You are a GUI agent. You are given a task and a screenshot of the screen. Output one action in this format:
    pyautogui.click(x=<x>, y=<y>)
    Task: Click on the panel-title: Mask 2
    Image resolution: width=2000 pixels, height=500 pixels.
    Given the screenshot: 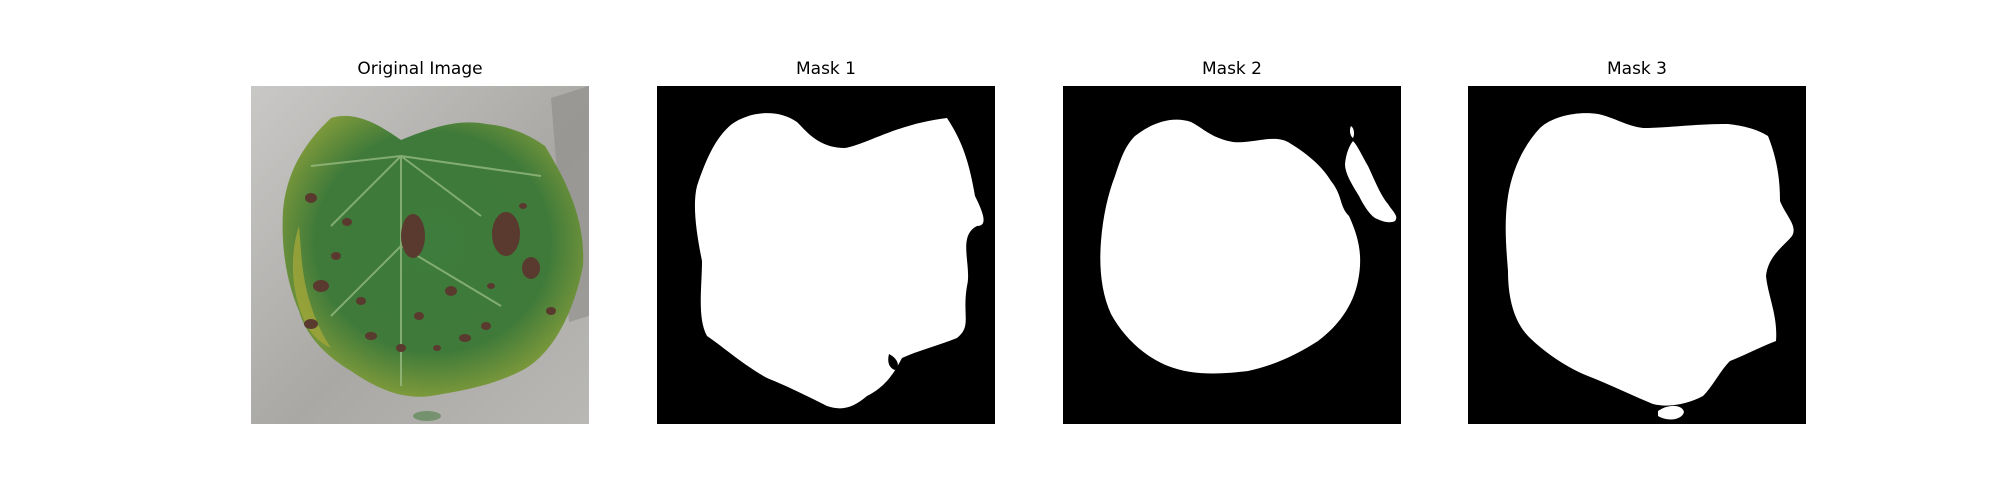 What is the action you would take?
    pyautogui.click(x=1231, y=69)
    